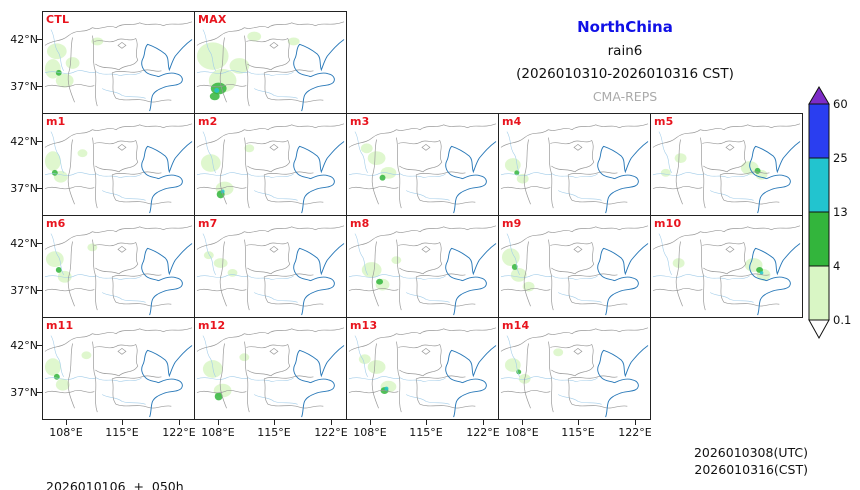  I want to click on member-label: m8, so click(360, 223).